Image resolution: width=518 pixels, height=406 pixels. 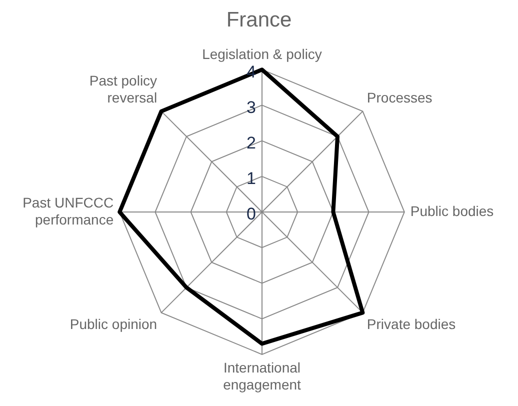 I want to click on spoke-label: Processes, so click(x=399, y=98).